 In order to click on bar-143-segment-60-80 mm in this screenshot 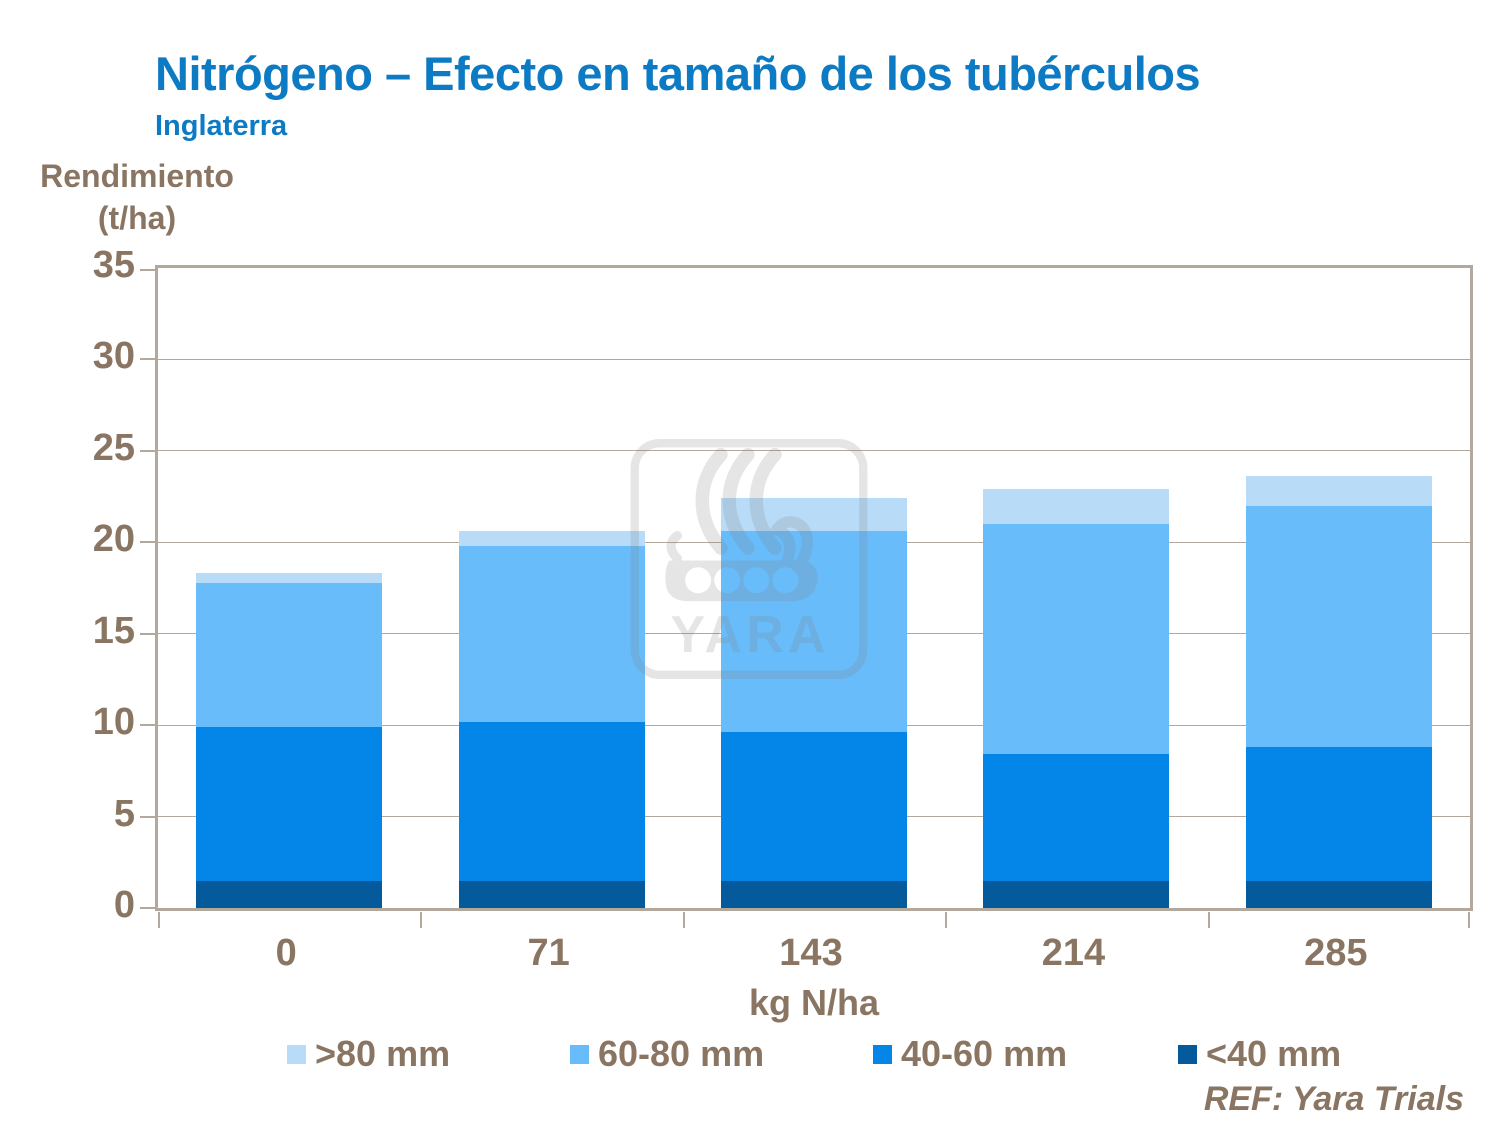, I will do `click(814, 632)`.